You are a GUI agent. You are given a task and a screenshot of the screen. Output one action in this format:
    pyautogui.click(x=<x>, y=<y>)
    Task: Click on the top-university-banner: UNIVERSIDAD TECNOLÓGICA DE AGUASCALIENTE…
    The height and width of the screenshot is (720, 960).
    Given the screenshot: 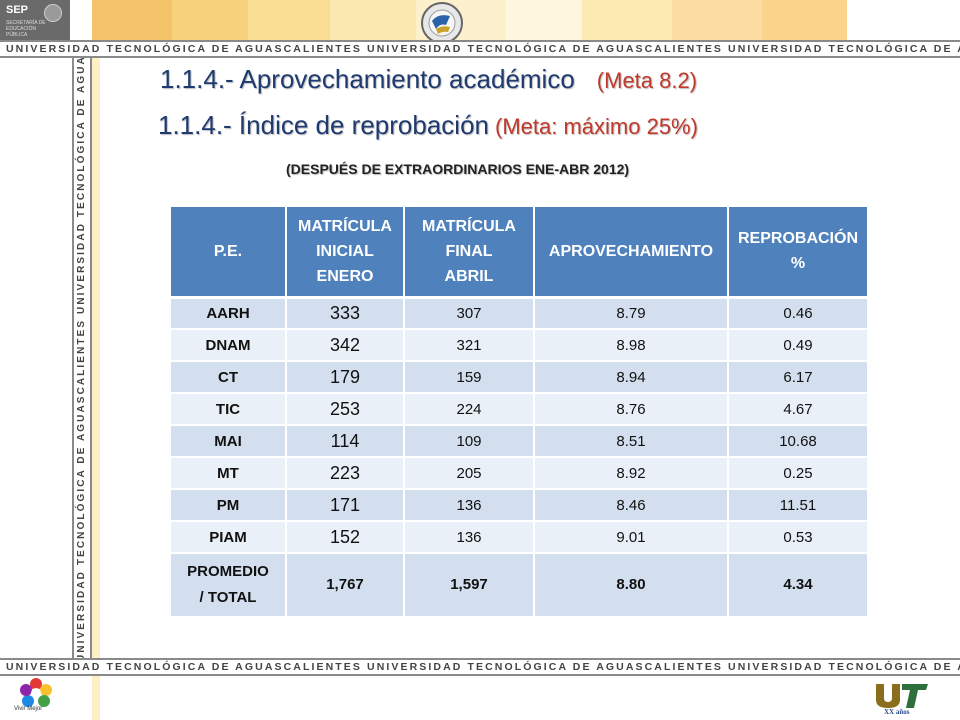 What is the action you would take?
    pyautogui.click(x=480, y=49)
    